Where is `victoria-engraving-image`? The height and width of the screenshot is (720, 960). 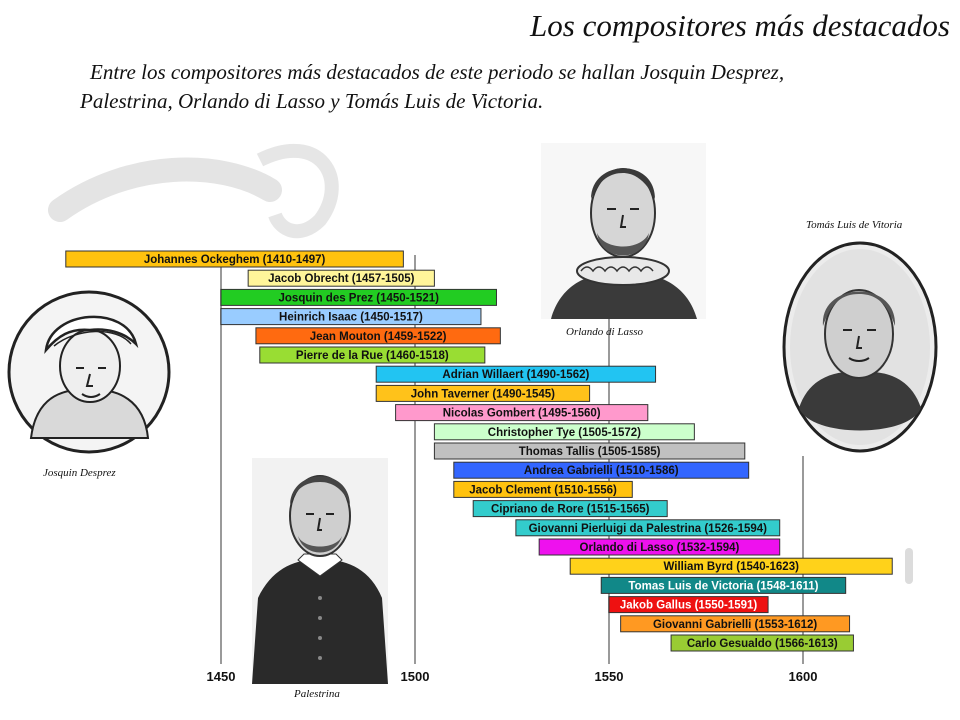
victoria-engraving-image is located at coordinates (860, 347).